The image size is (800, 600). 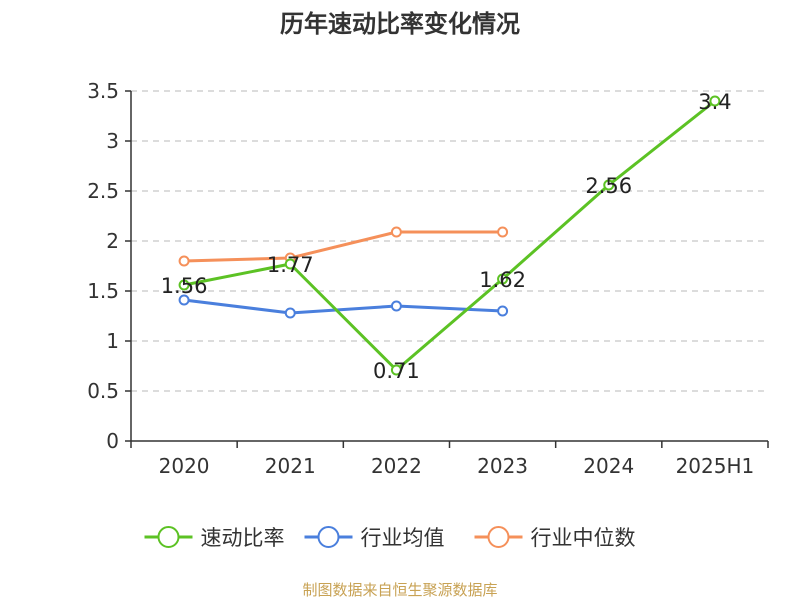 I want to click on data-label-2022: 0.71, so click(x=396, y=371).